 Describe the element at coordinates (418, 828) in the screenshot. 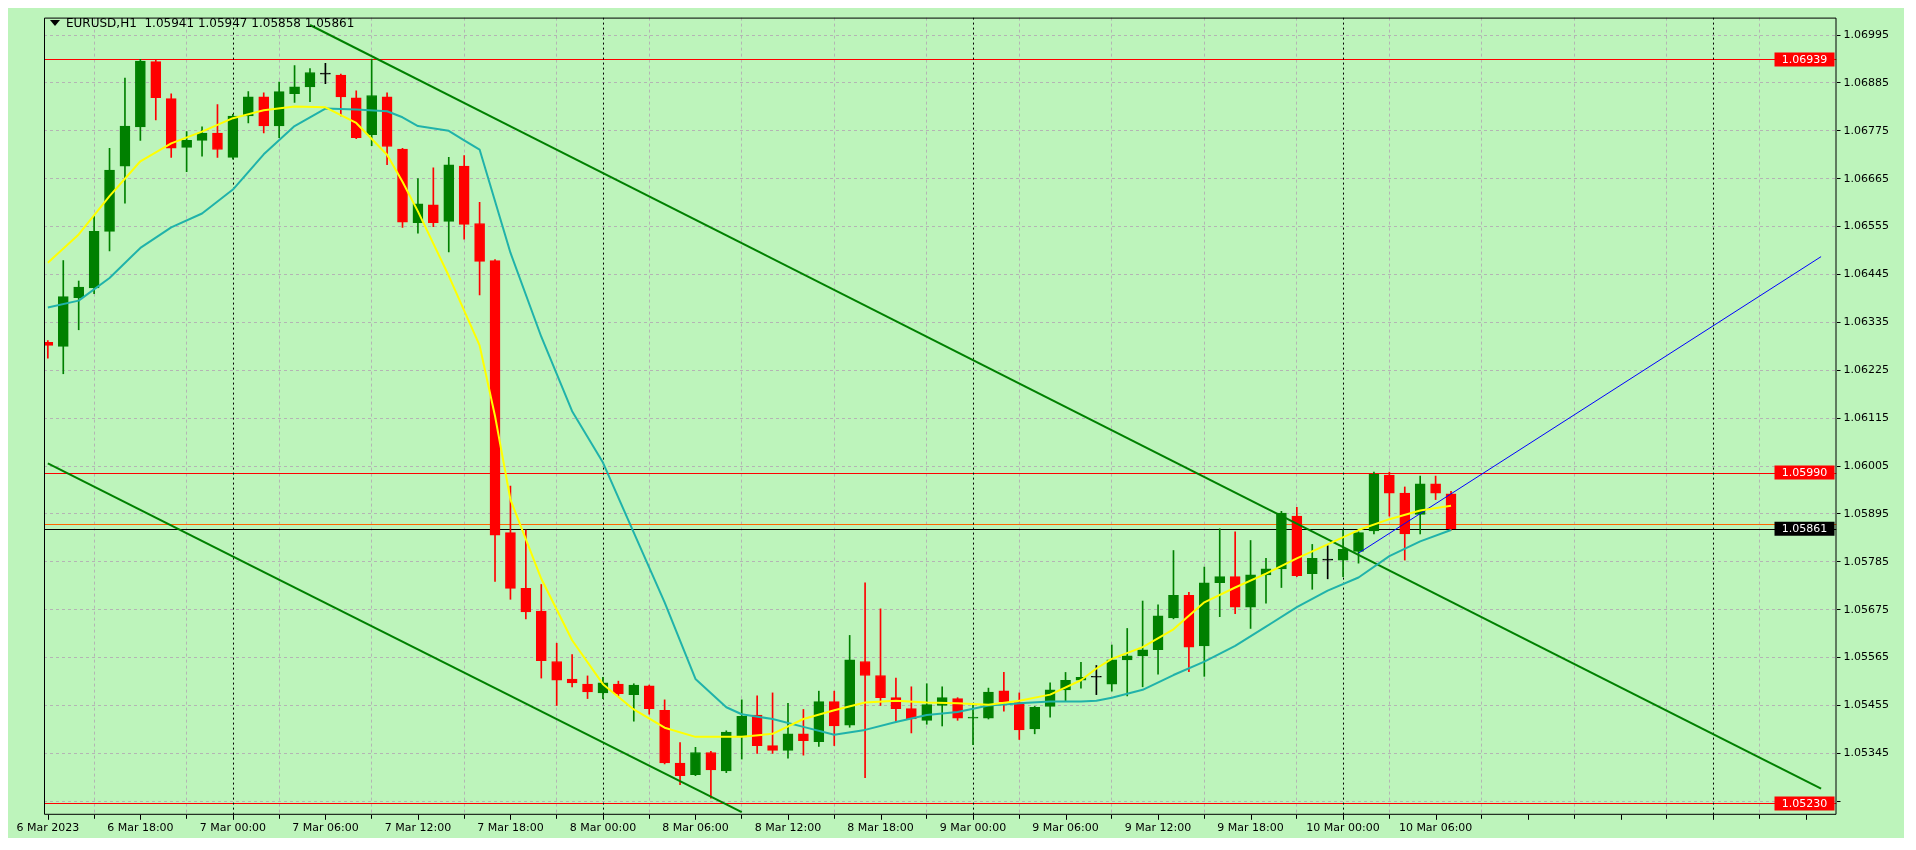

I see `x-tick-label: 7 Mar 12:00` at that location.